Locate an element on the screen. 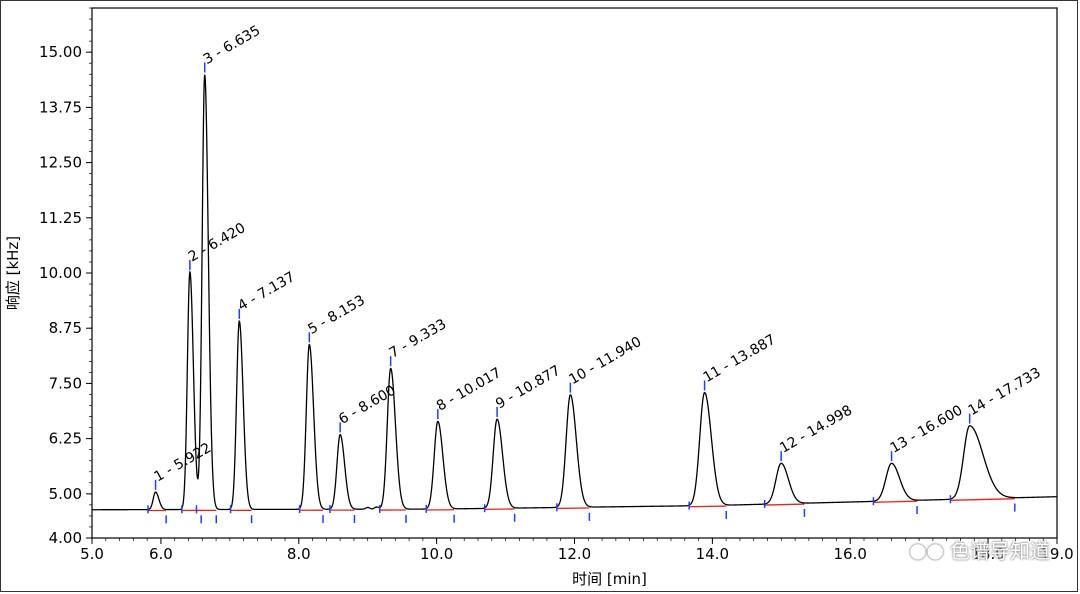 The height and width of the screenshot is (594, 1080). x-tick-label: 16.0 is located at coordinates (850, 554).